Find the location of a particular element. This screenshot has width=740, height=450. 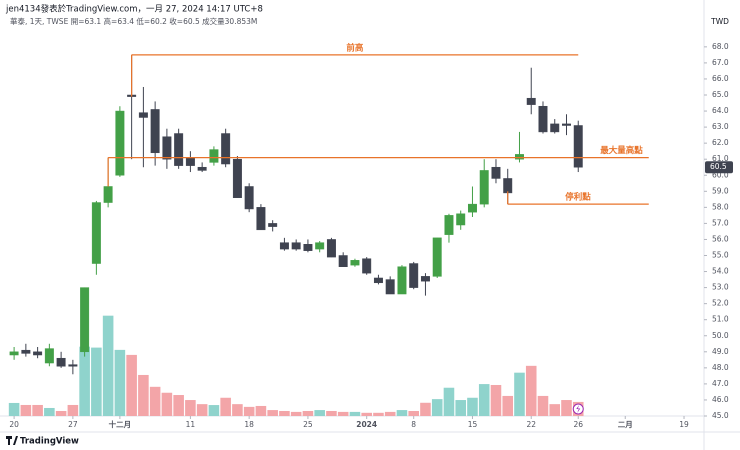

x-tick-label: 11 is located at coordinates (191, 424).